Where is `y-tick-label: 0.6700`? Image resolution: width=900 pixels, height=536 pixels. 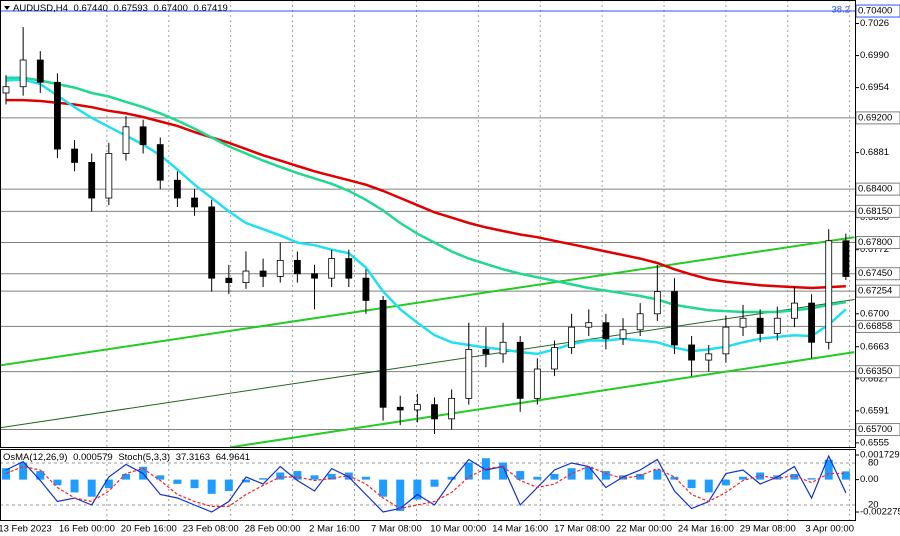 y-tick-label: 0.6700 is located at coordinates (874, 313).